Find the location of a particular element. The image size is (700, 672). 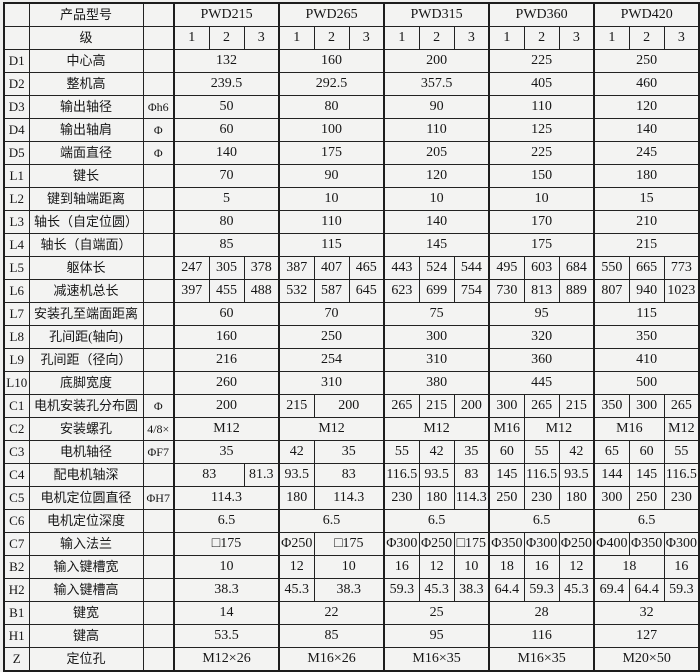

spec-row-l7: L7 安装孔至端面距离 60 70 75 95 115 is located at coordinates (351, 314).